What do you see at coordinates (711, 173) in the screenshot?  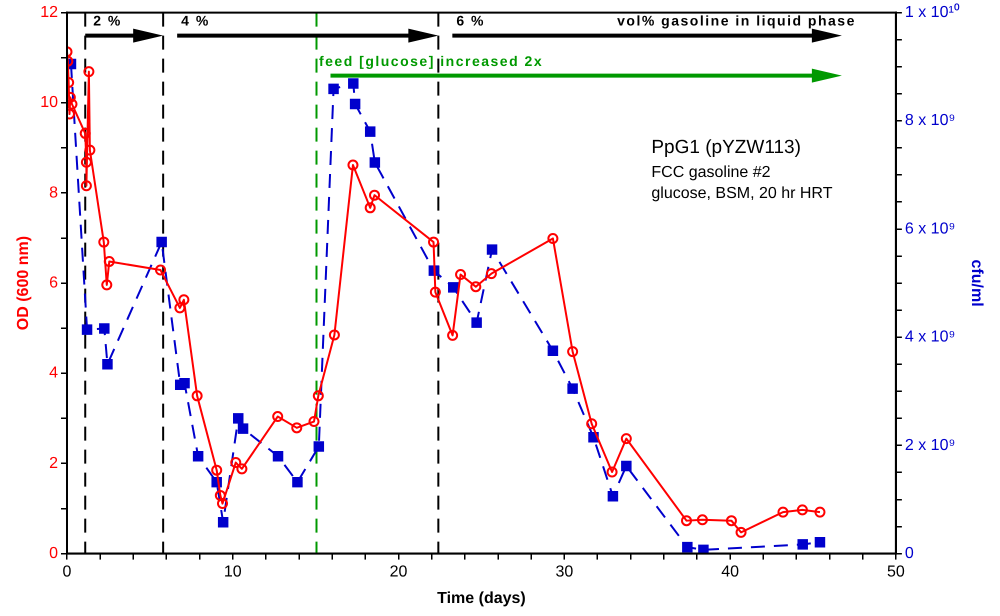 I see `annotation: FCC gasoline #2` at bounding box center [711, 173].